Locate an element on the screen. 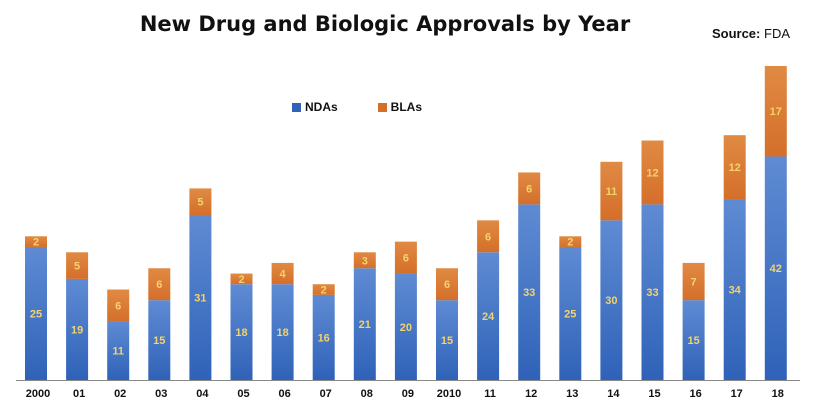  x-tick-label: 2010 is located at coordinates (449, 394).